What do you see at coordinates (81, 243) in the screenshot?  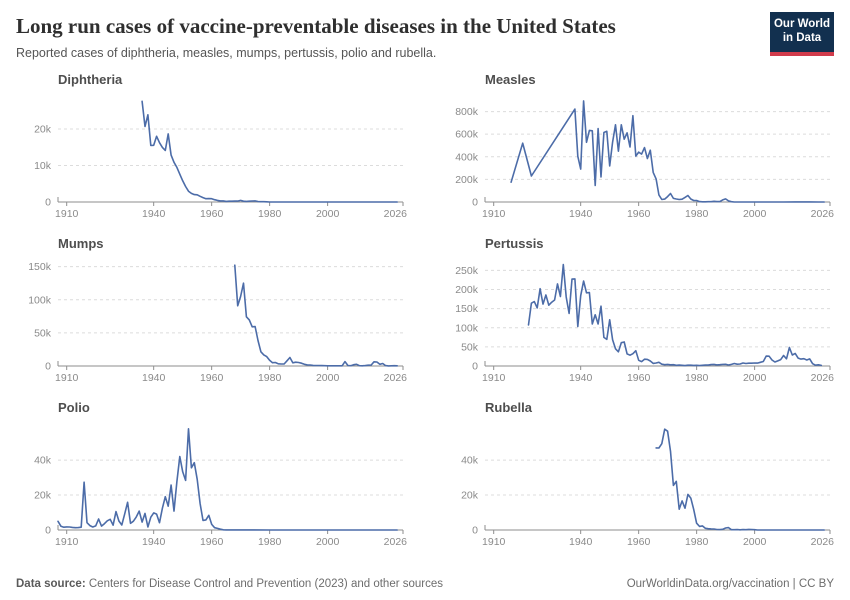 I see `chart-title-mumps: Mumps` at bounding box center [81, 243].